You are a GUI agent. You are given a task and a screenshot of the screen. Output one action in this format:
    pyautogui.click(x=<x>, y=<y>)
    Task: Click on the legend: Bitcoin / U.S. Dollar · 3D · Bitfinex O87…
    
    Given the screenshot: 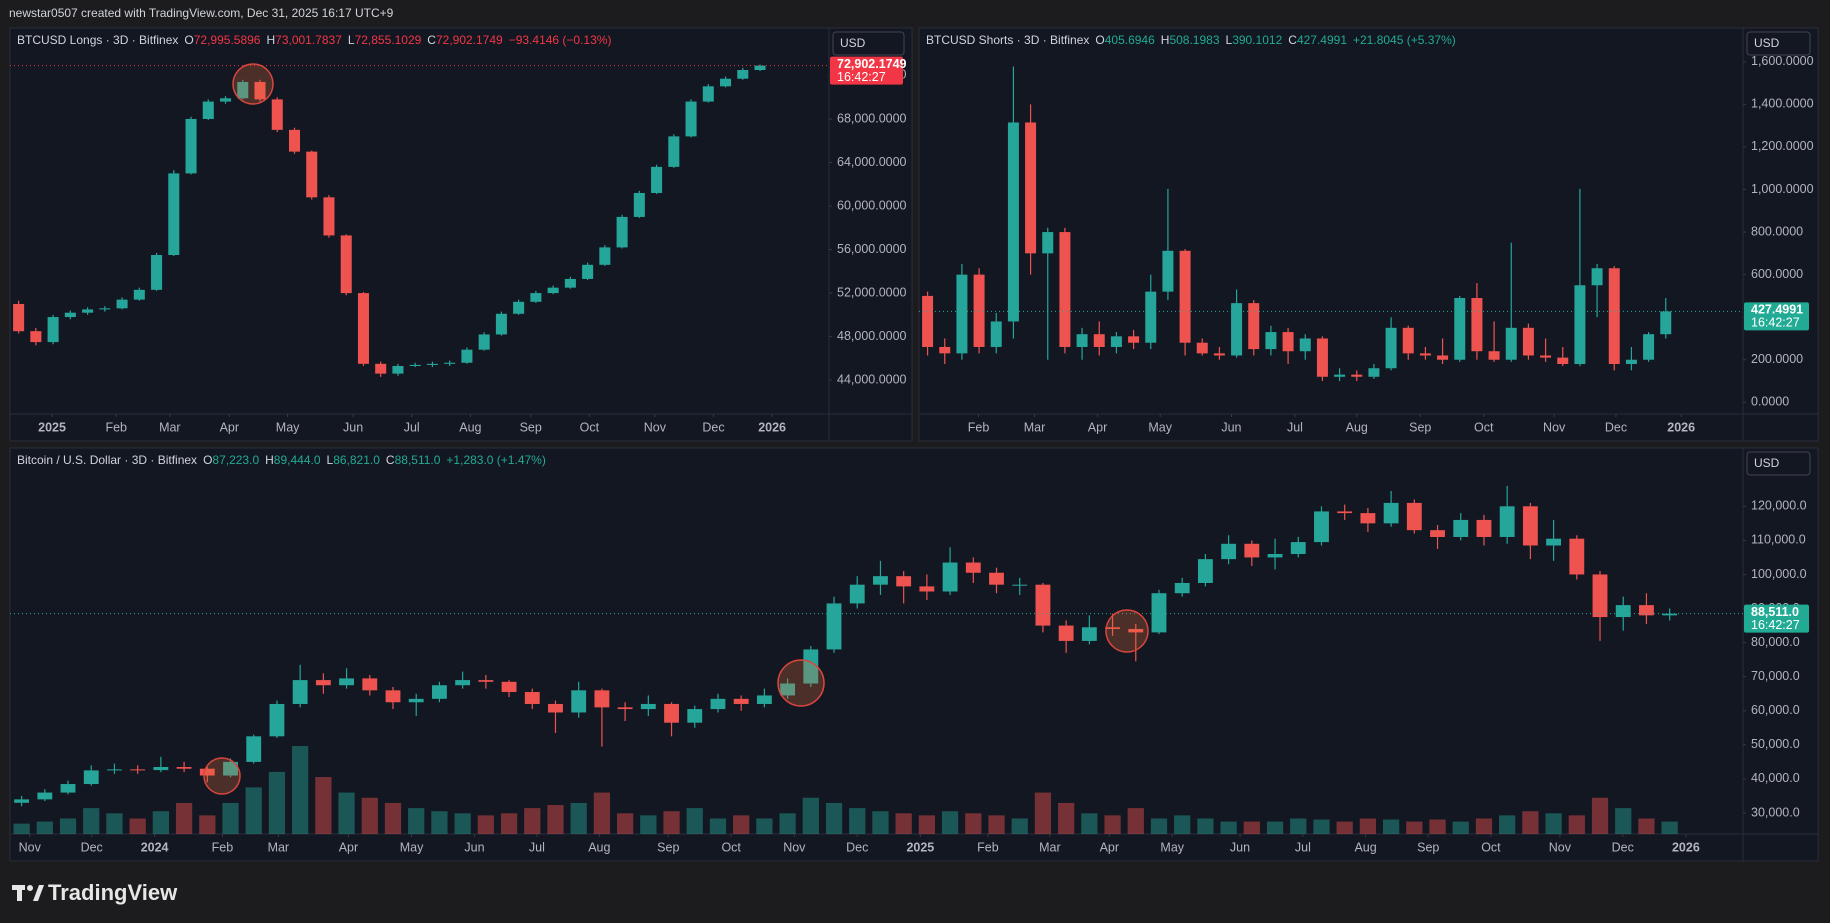 What is the action you would take?
    pyautogui.click(x=281, y=460)
    